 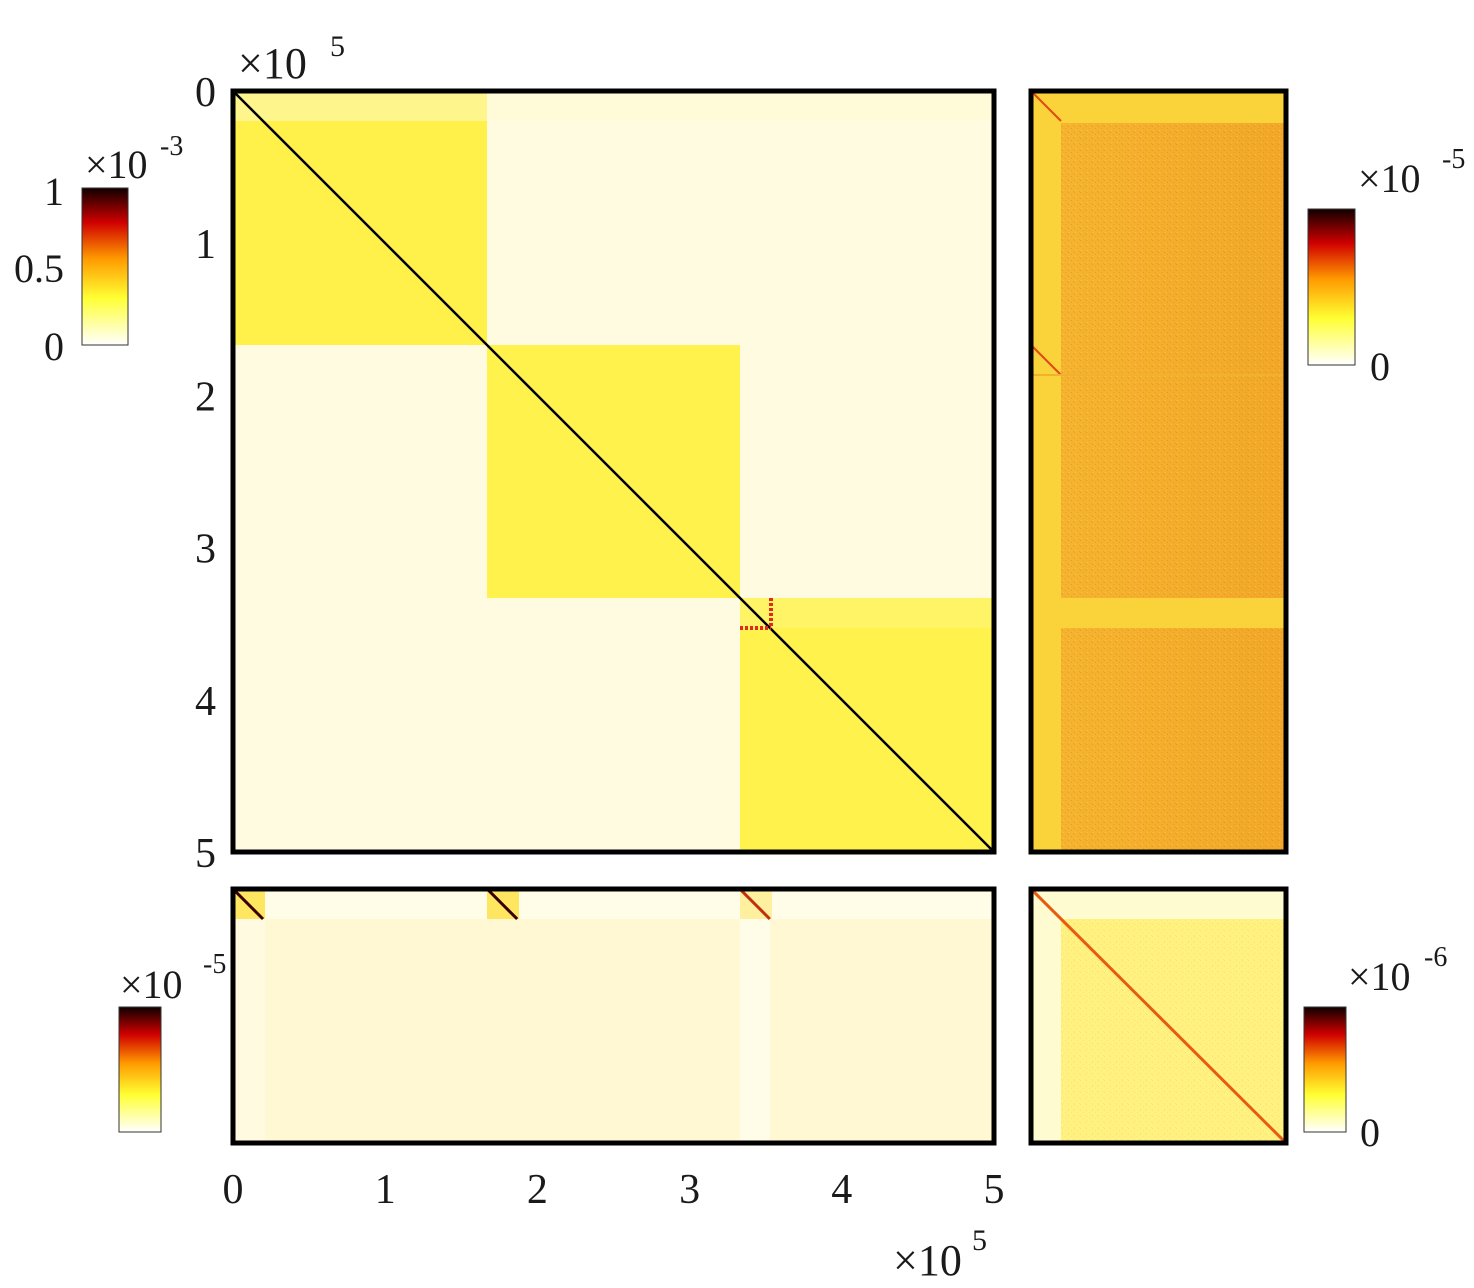 I want to click on colorbar-corner-base: ×10, so click(x=1379, y=976).